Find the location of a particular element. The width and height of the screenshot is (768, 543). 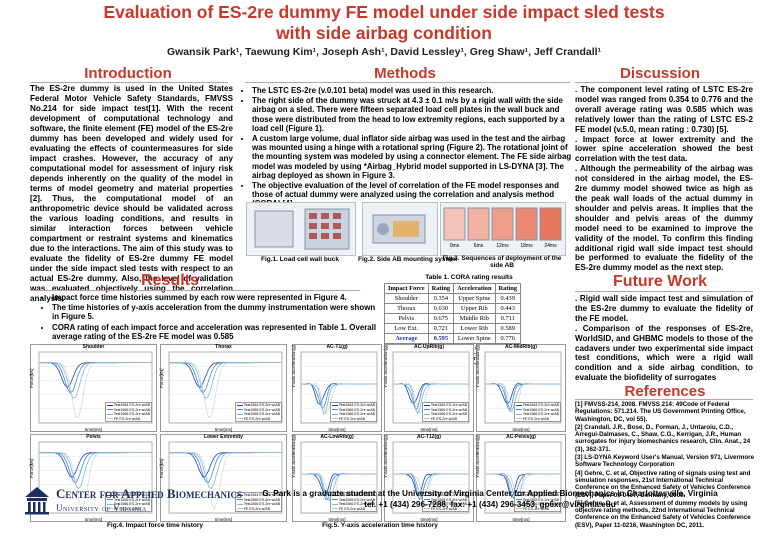

table-cell: 0.595 is located at coordinates (441, 338).